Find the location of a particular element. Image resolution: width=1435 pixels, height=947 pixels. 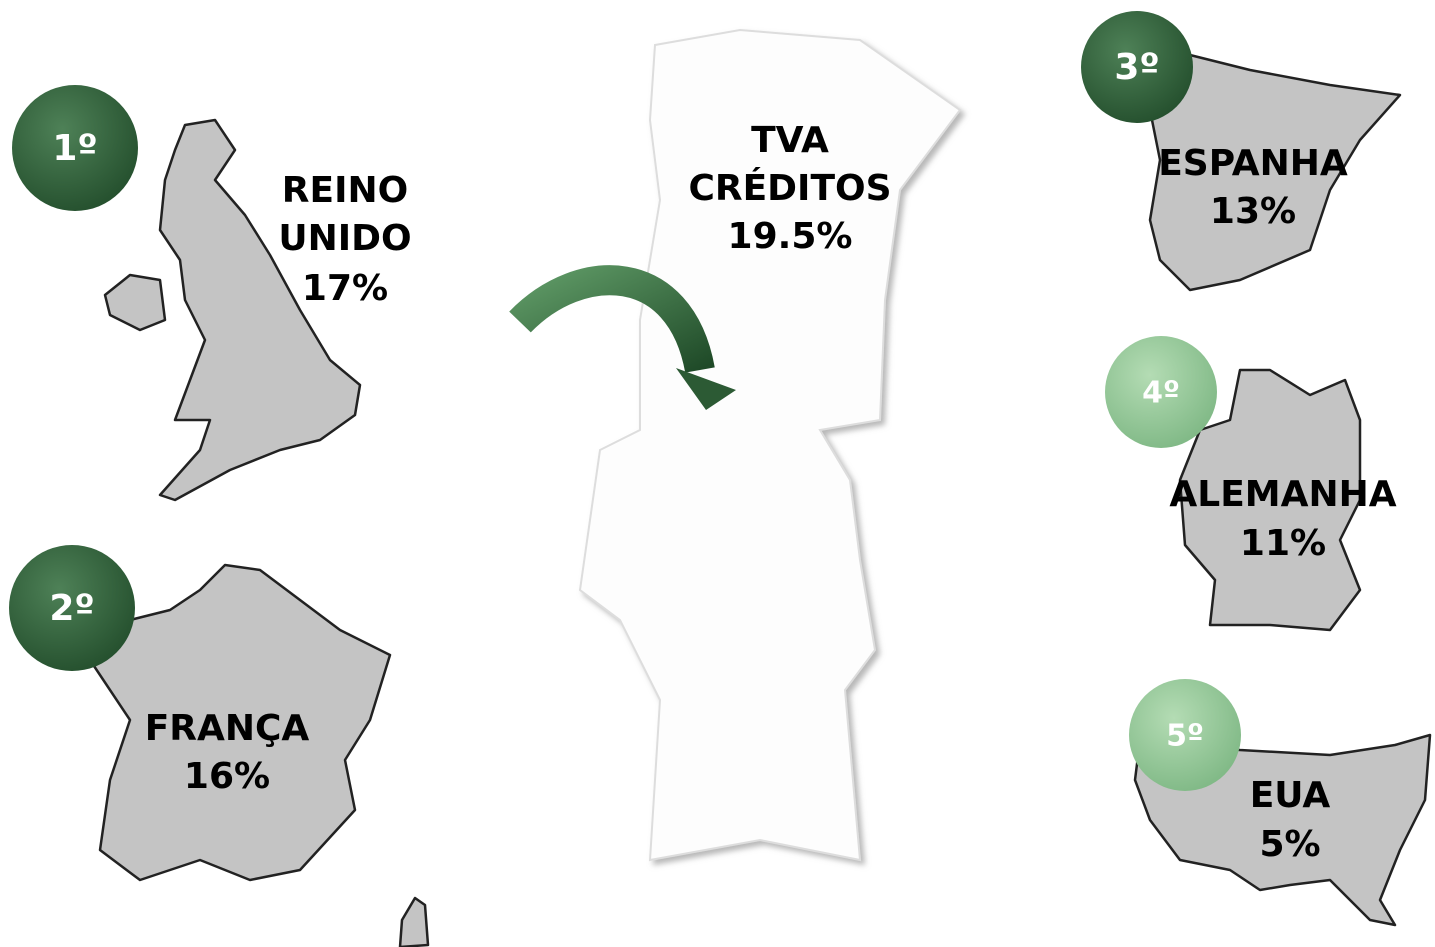

arrow is located at coordinates (612, 319).